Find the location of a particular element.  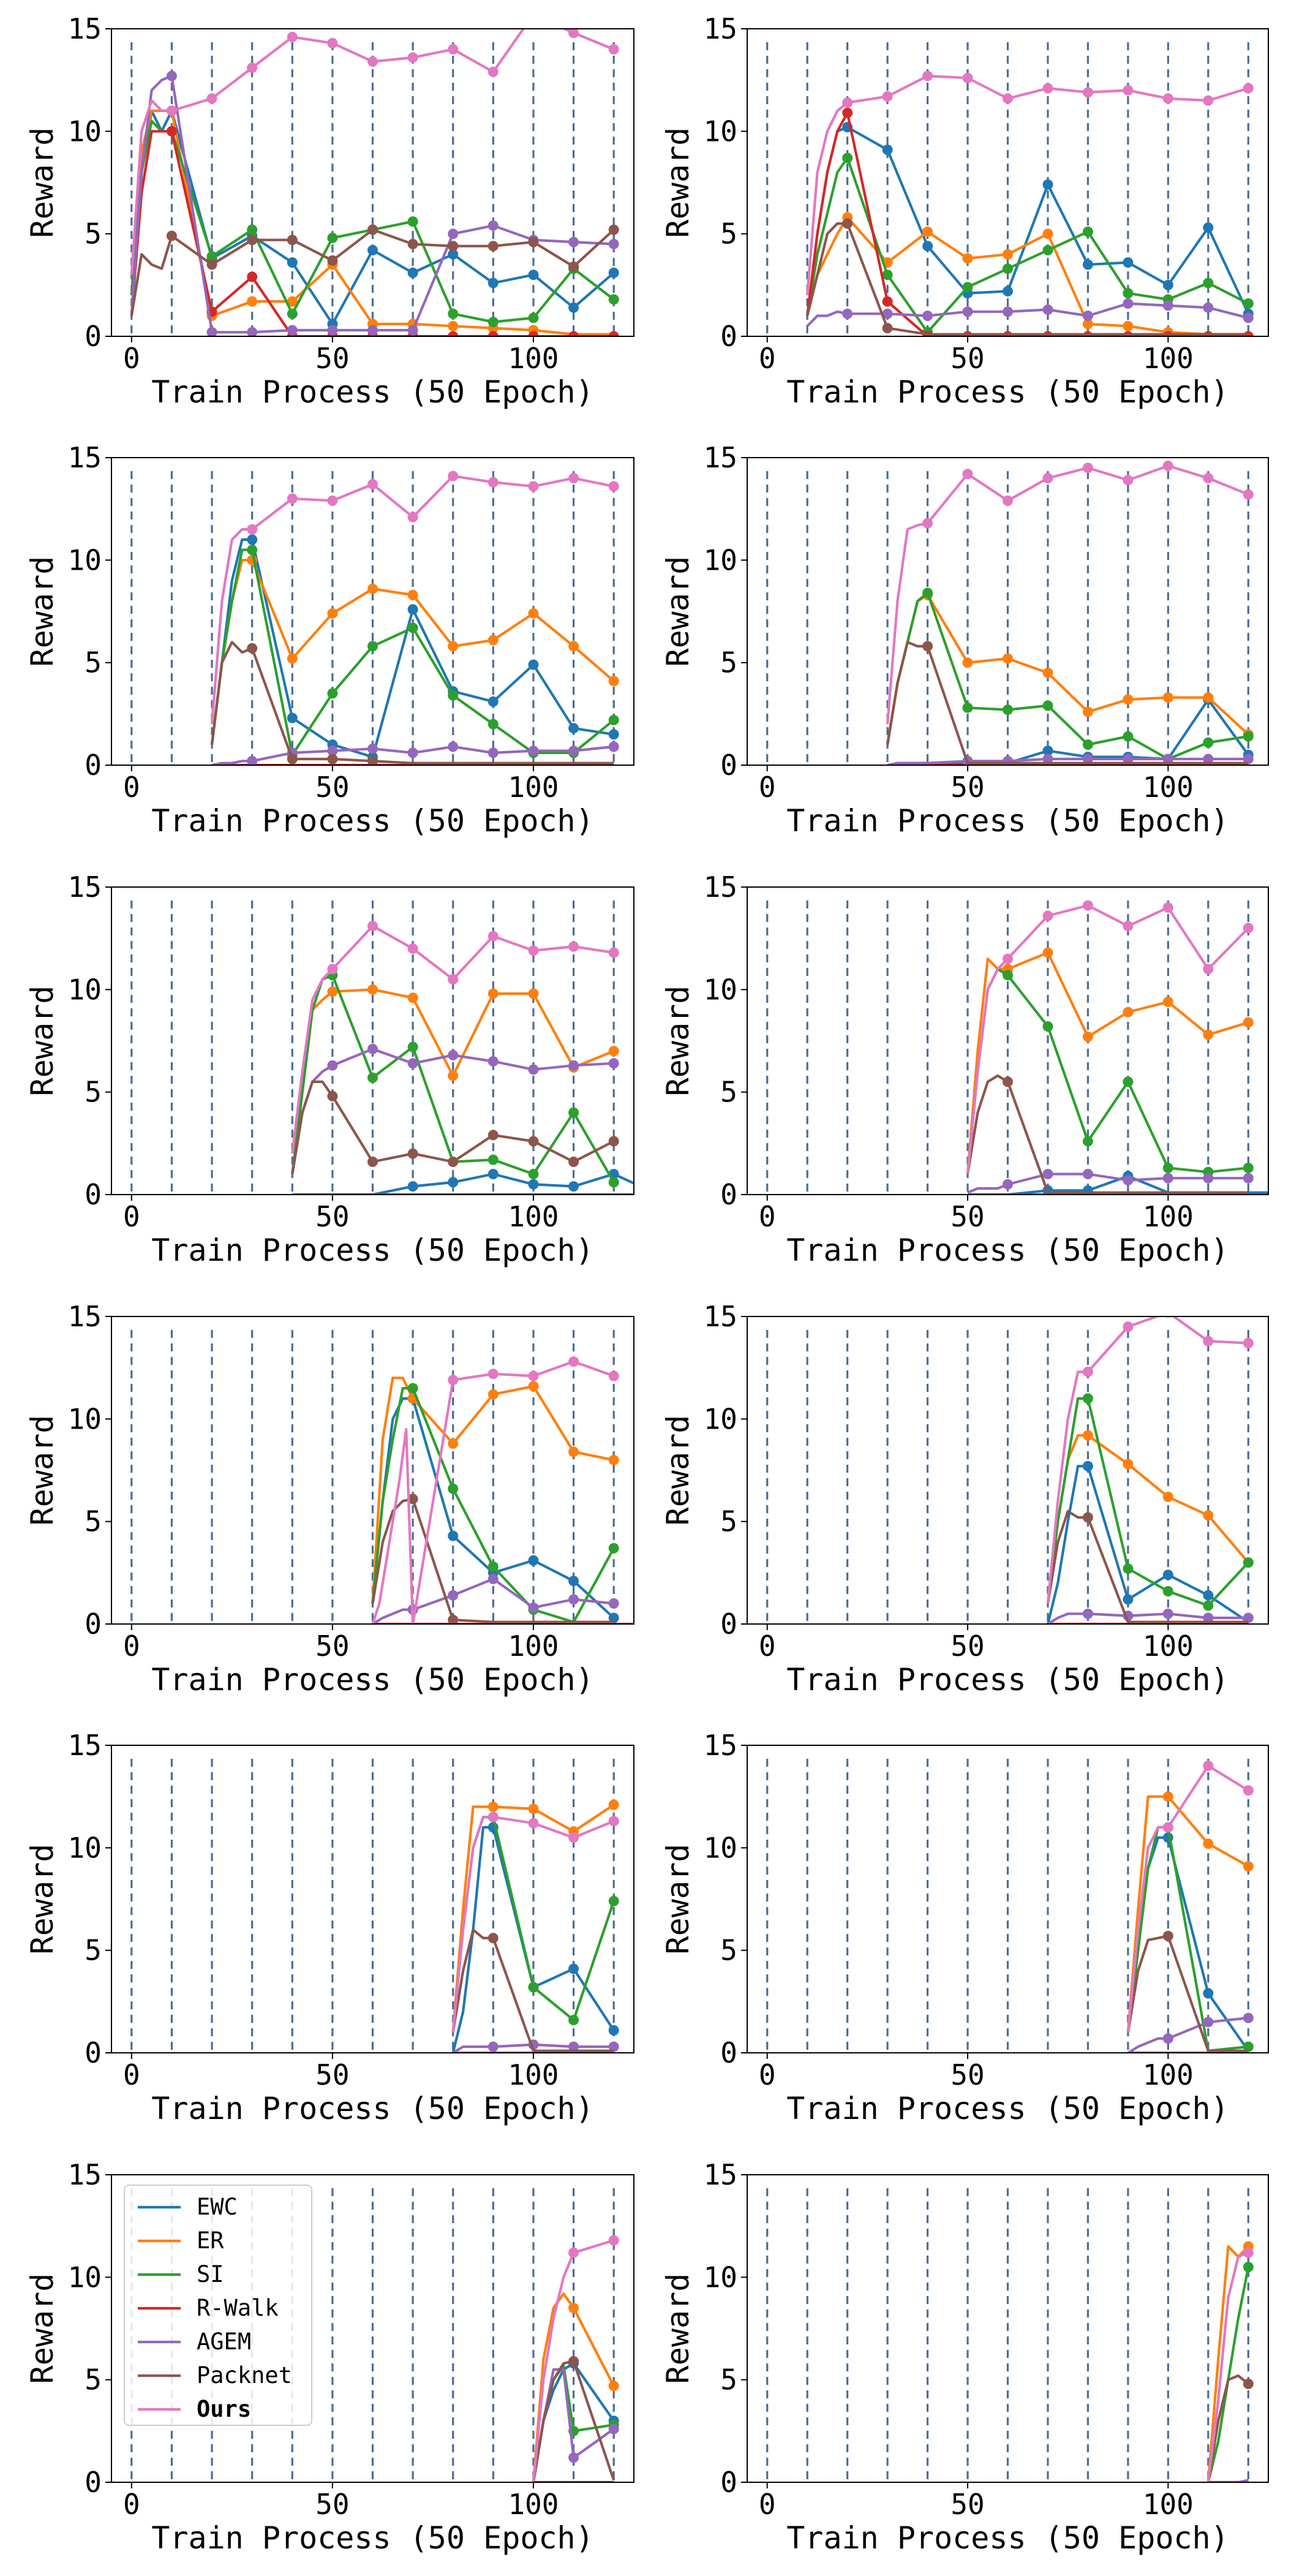

y-tick-label: 0 is located at coordinates (93, 2482).